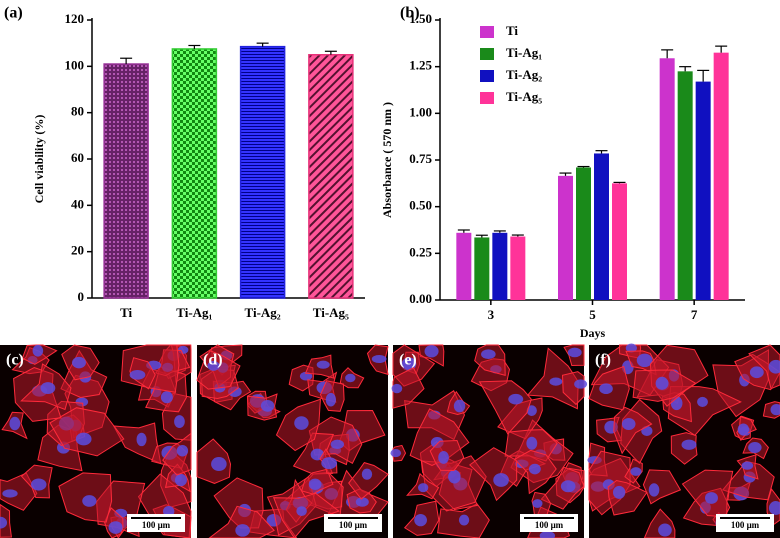 This screenshot has height=538, width=780. I want to click on micrograph: (f) 100 μm, so click(683, 440).